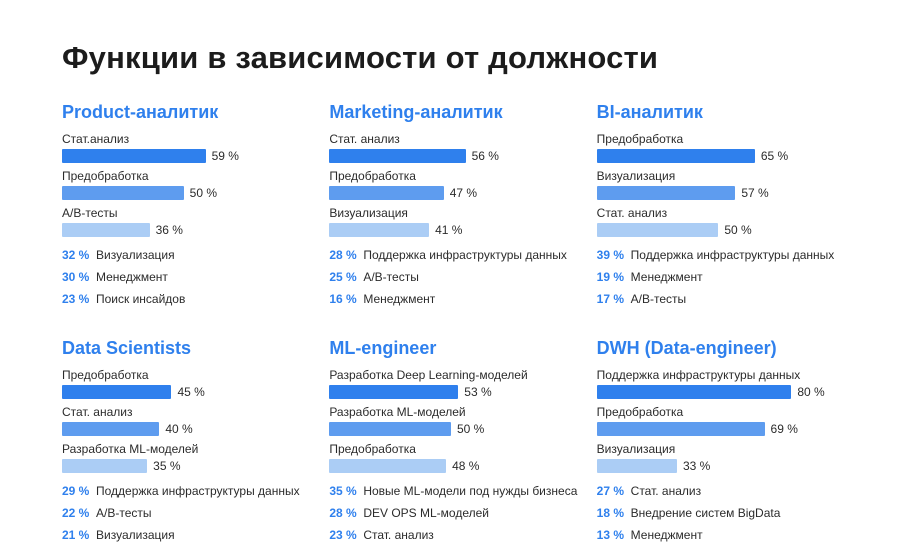 The height and width of the screenshot is (550, 900). Describe the element at coordinates (140, 112) in the screenshot. I see `panel-title: Product-аналитик` at that location.